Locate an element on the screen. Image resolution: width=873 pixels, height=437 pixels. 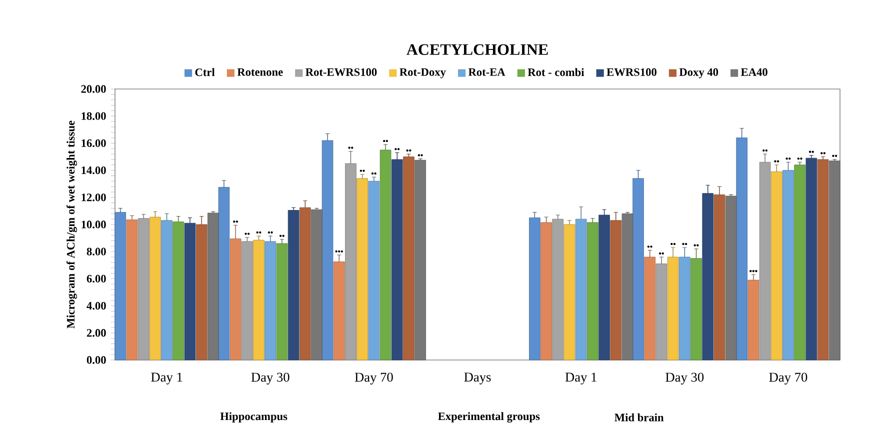
chart-title: ACETYLCHOLINE is located at coordinates (477, 49).